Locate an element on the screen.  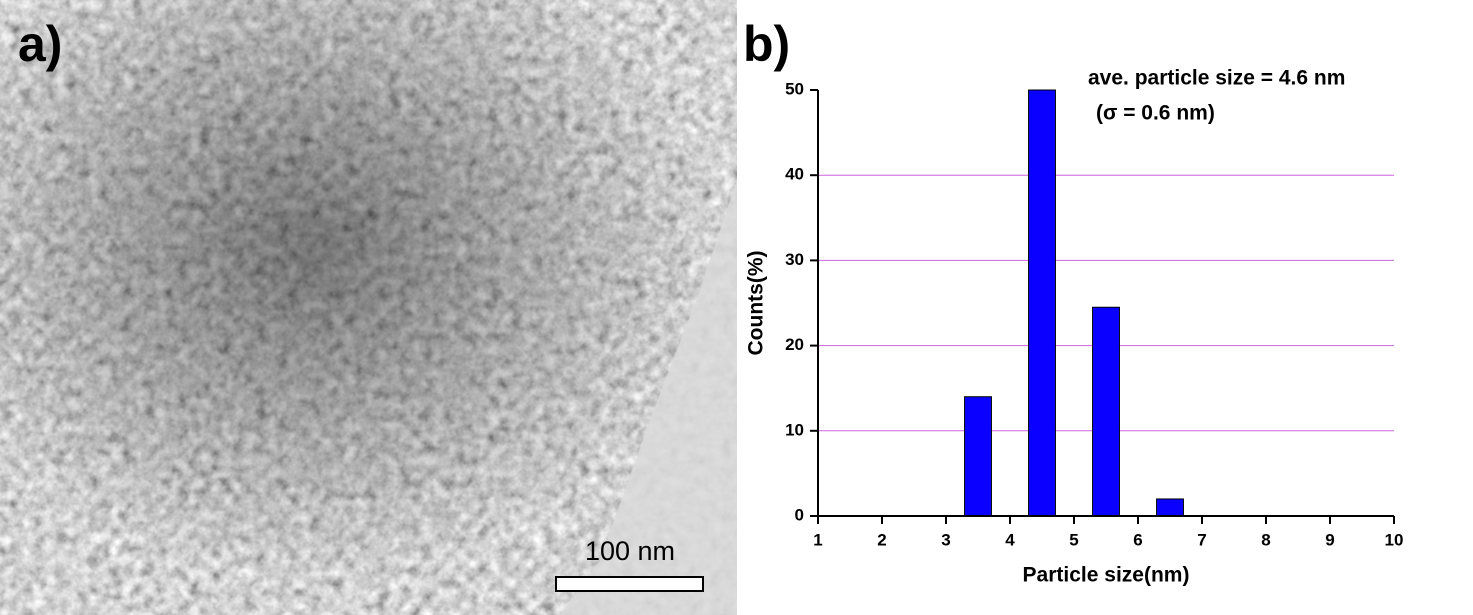
y-tick-label: 0 is located at coordinates (799, 514).